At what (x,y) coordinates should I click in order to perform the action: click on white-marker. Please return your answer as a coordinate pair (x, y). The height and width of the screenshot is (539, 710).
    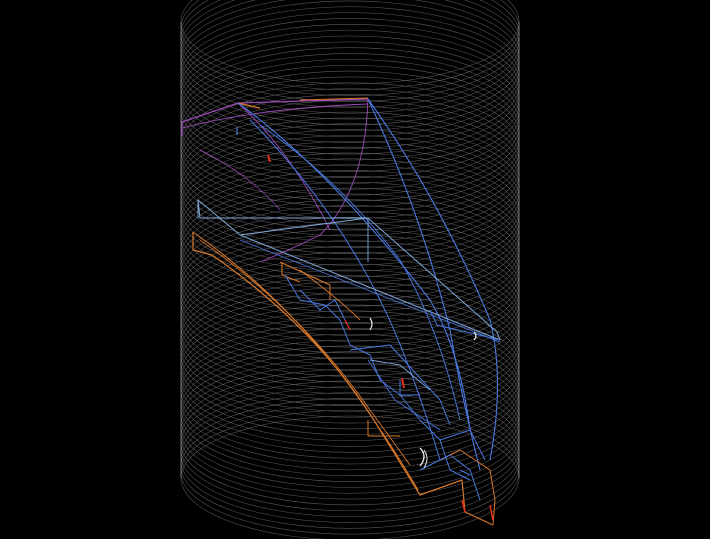
    Looking at the image, I should click on (371, 324).